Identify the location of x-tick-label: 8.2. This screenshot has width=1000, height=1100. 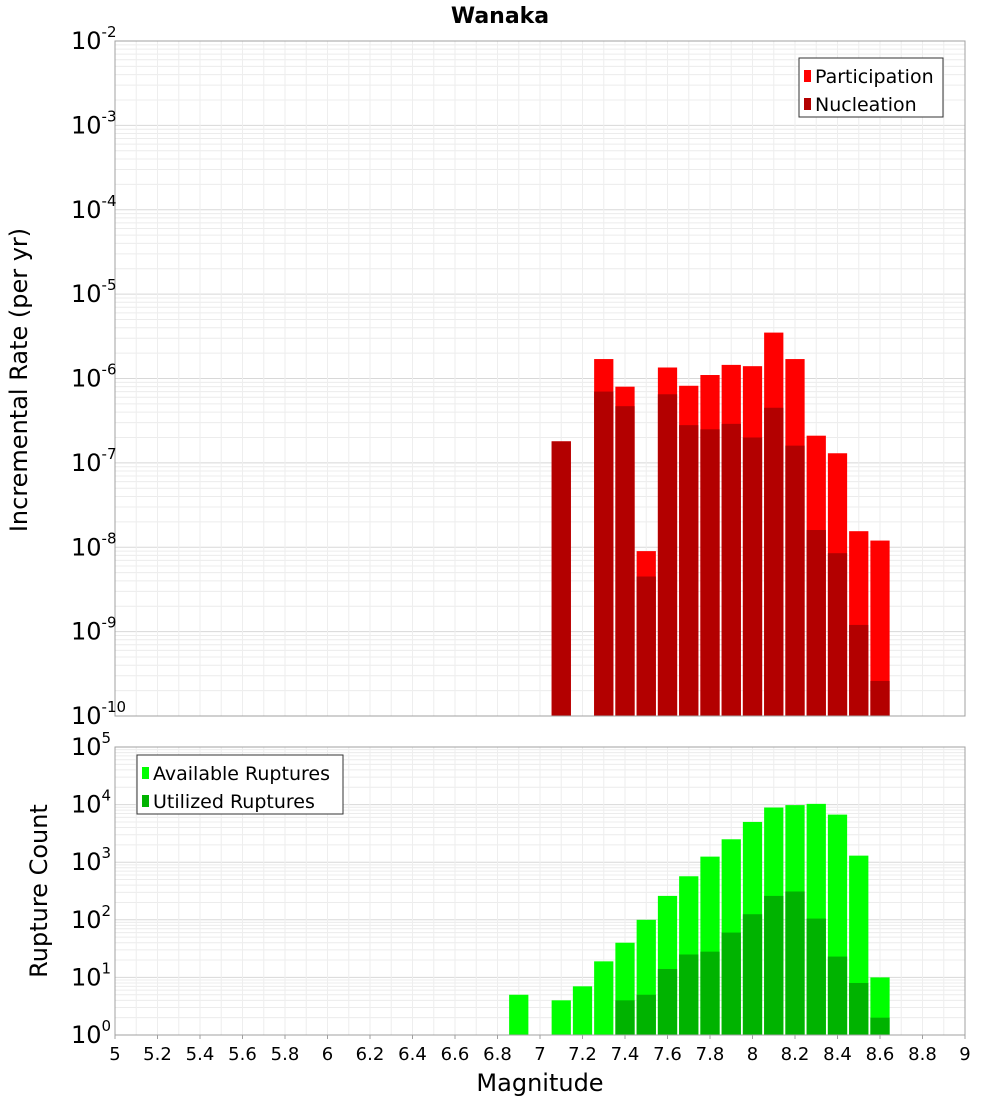
(795, 1054).